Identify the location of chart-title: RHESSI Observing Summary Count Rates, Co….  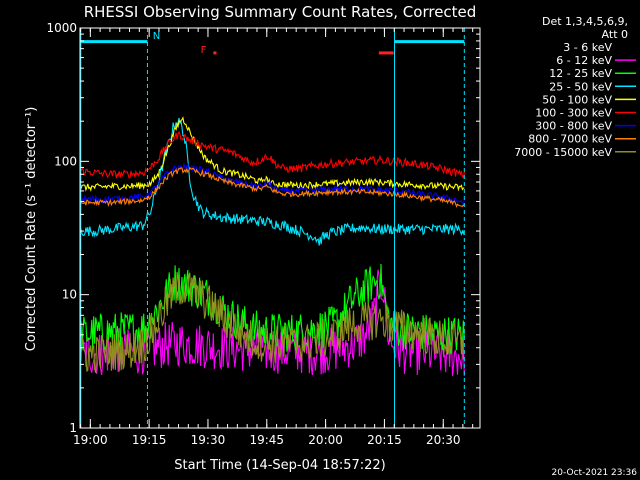
(280, 12).